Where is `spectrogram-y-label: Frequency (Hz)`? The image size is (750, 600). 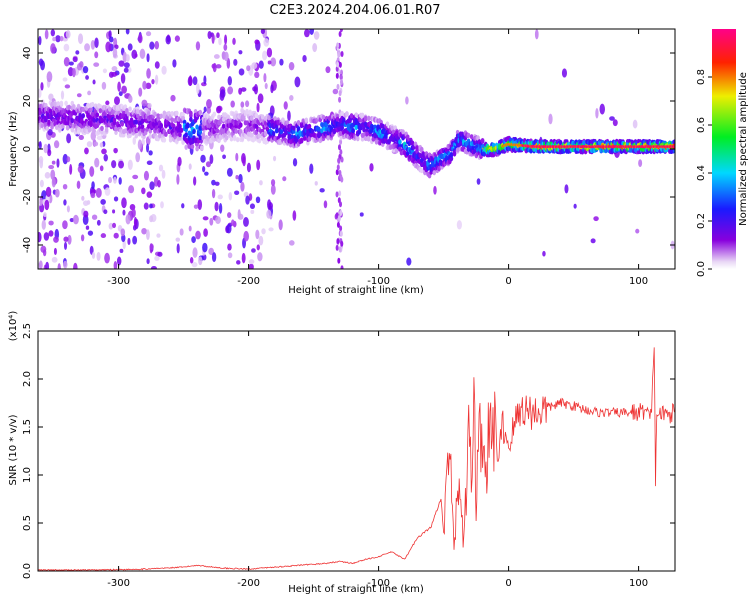
spectrogram-y-label: Frequency (Hz) is located at coordinates (13, 149).